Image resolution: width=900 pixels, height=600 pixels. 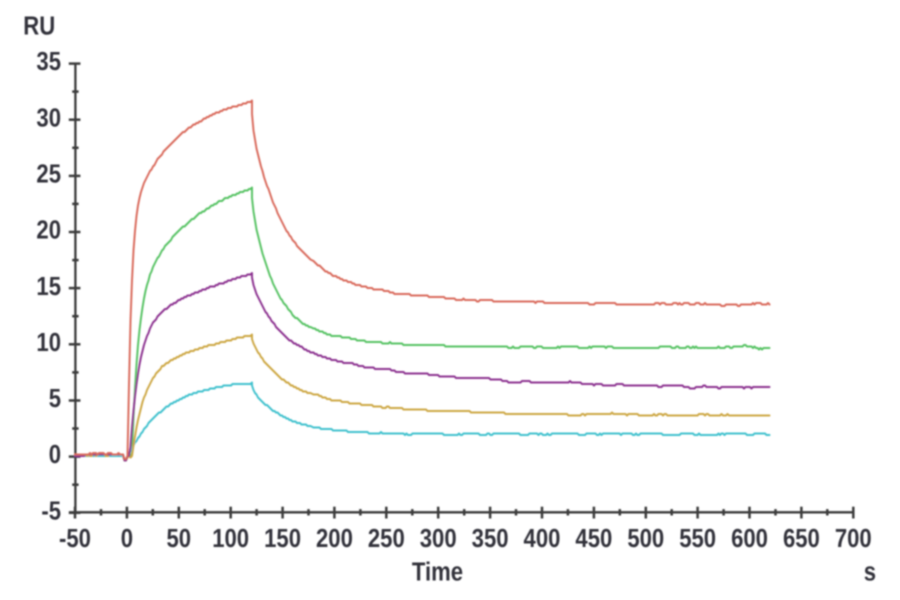 What do you see at coordinates (490, 538) in the screenshot?
I see `svg-text: 350` at bounding box center [490, 538].